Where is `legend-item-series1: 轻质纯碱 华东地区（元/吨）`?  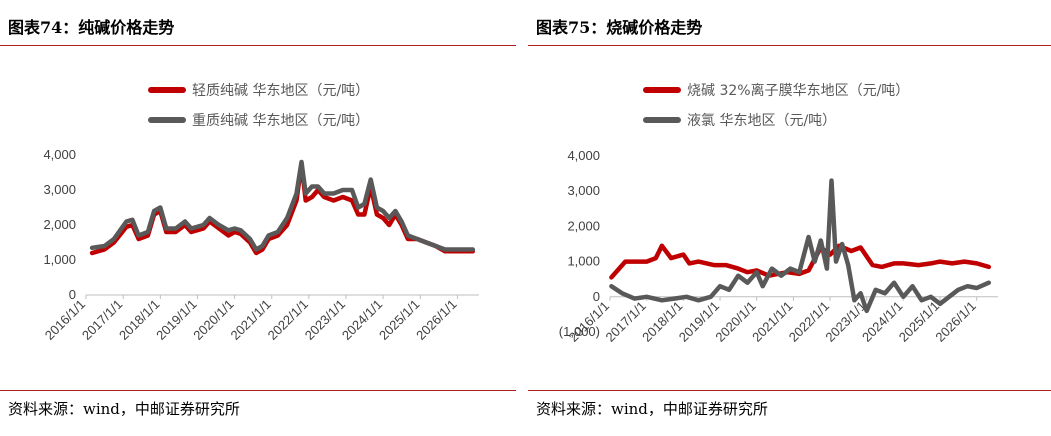
legend-item-series1: 轻质纯碱 华东地区（元/吨） is located at coordinates (258, 90).